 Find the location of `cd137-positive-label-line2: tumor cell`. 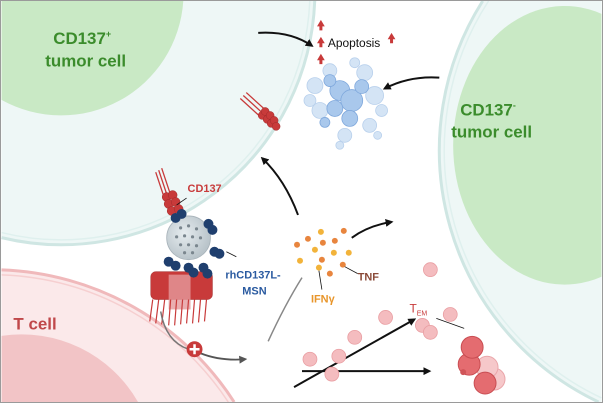

cd137-positive-label-line2: tumor cell is located at coordinates (85, 61).